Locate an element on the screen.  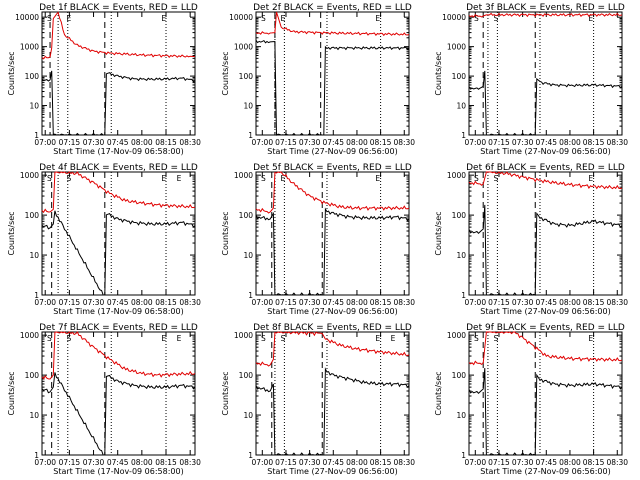
y-tick-label: 10000 is located at coordinates (27, 17).